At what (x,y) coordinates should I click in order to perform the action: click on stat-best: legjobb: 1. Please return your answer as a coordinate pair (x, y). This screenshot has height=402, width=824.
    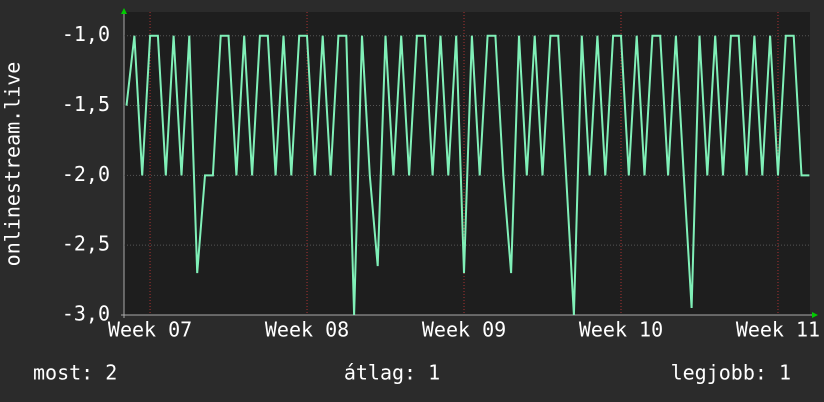
    Looking at the image, I should click on (731, 373).